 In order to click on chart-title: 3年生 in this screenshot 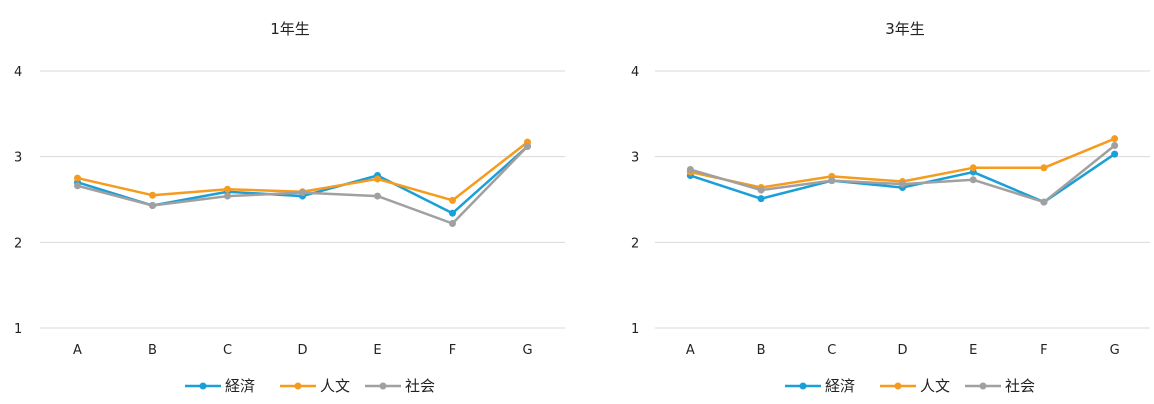, I will do `click(905, 29)`.